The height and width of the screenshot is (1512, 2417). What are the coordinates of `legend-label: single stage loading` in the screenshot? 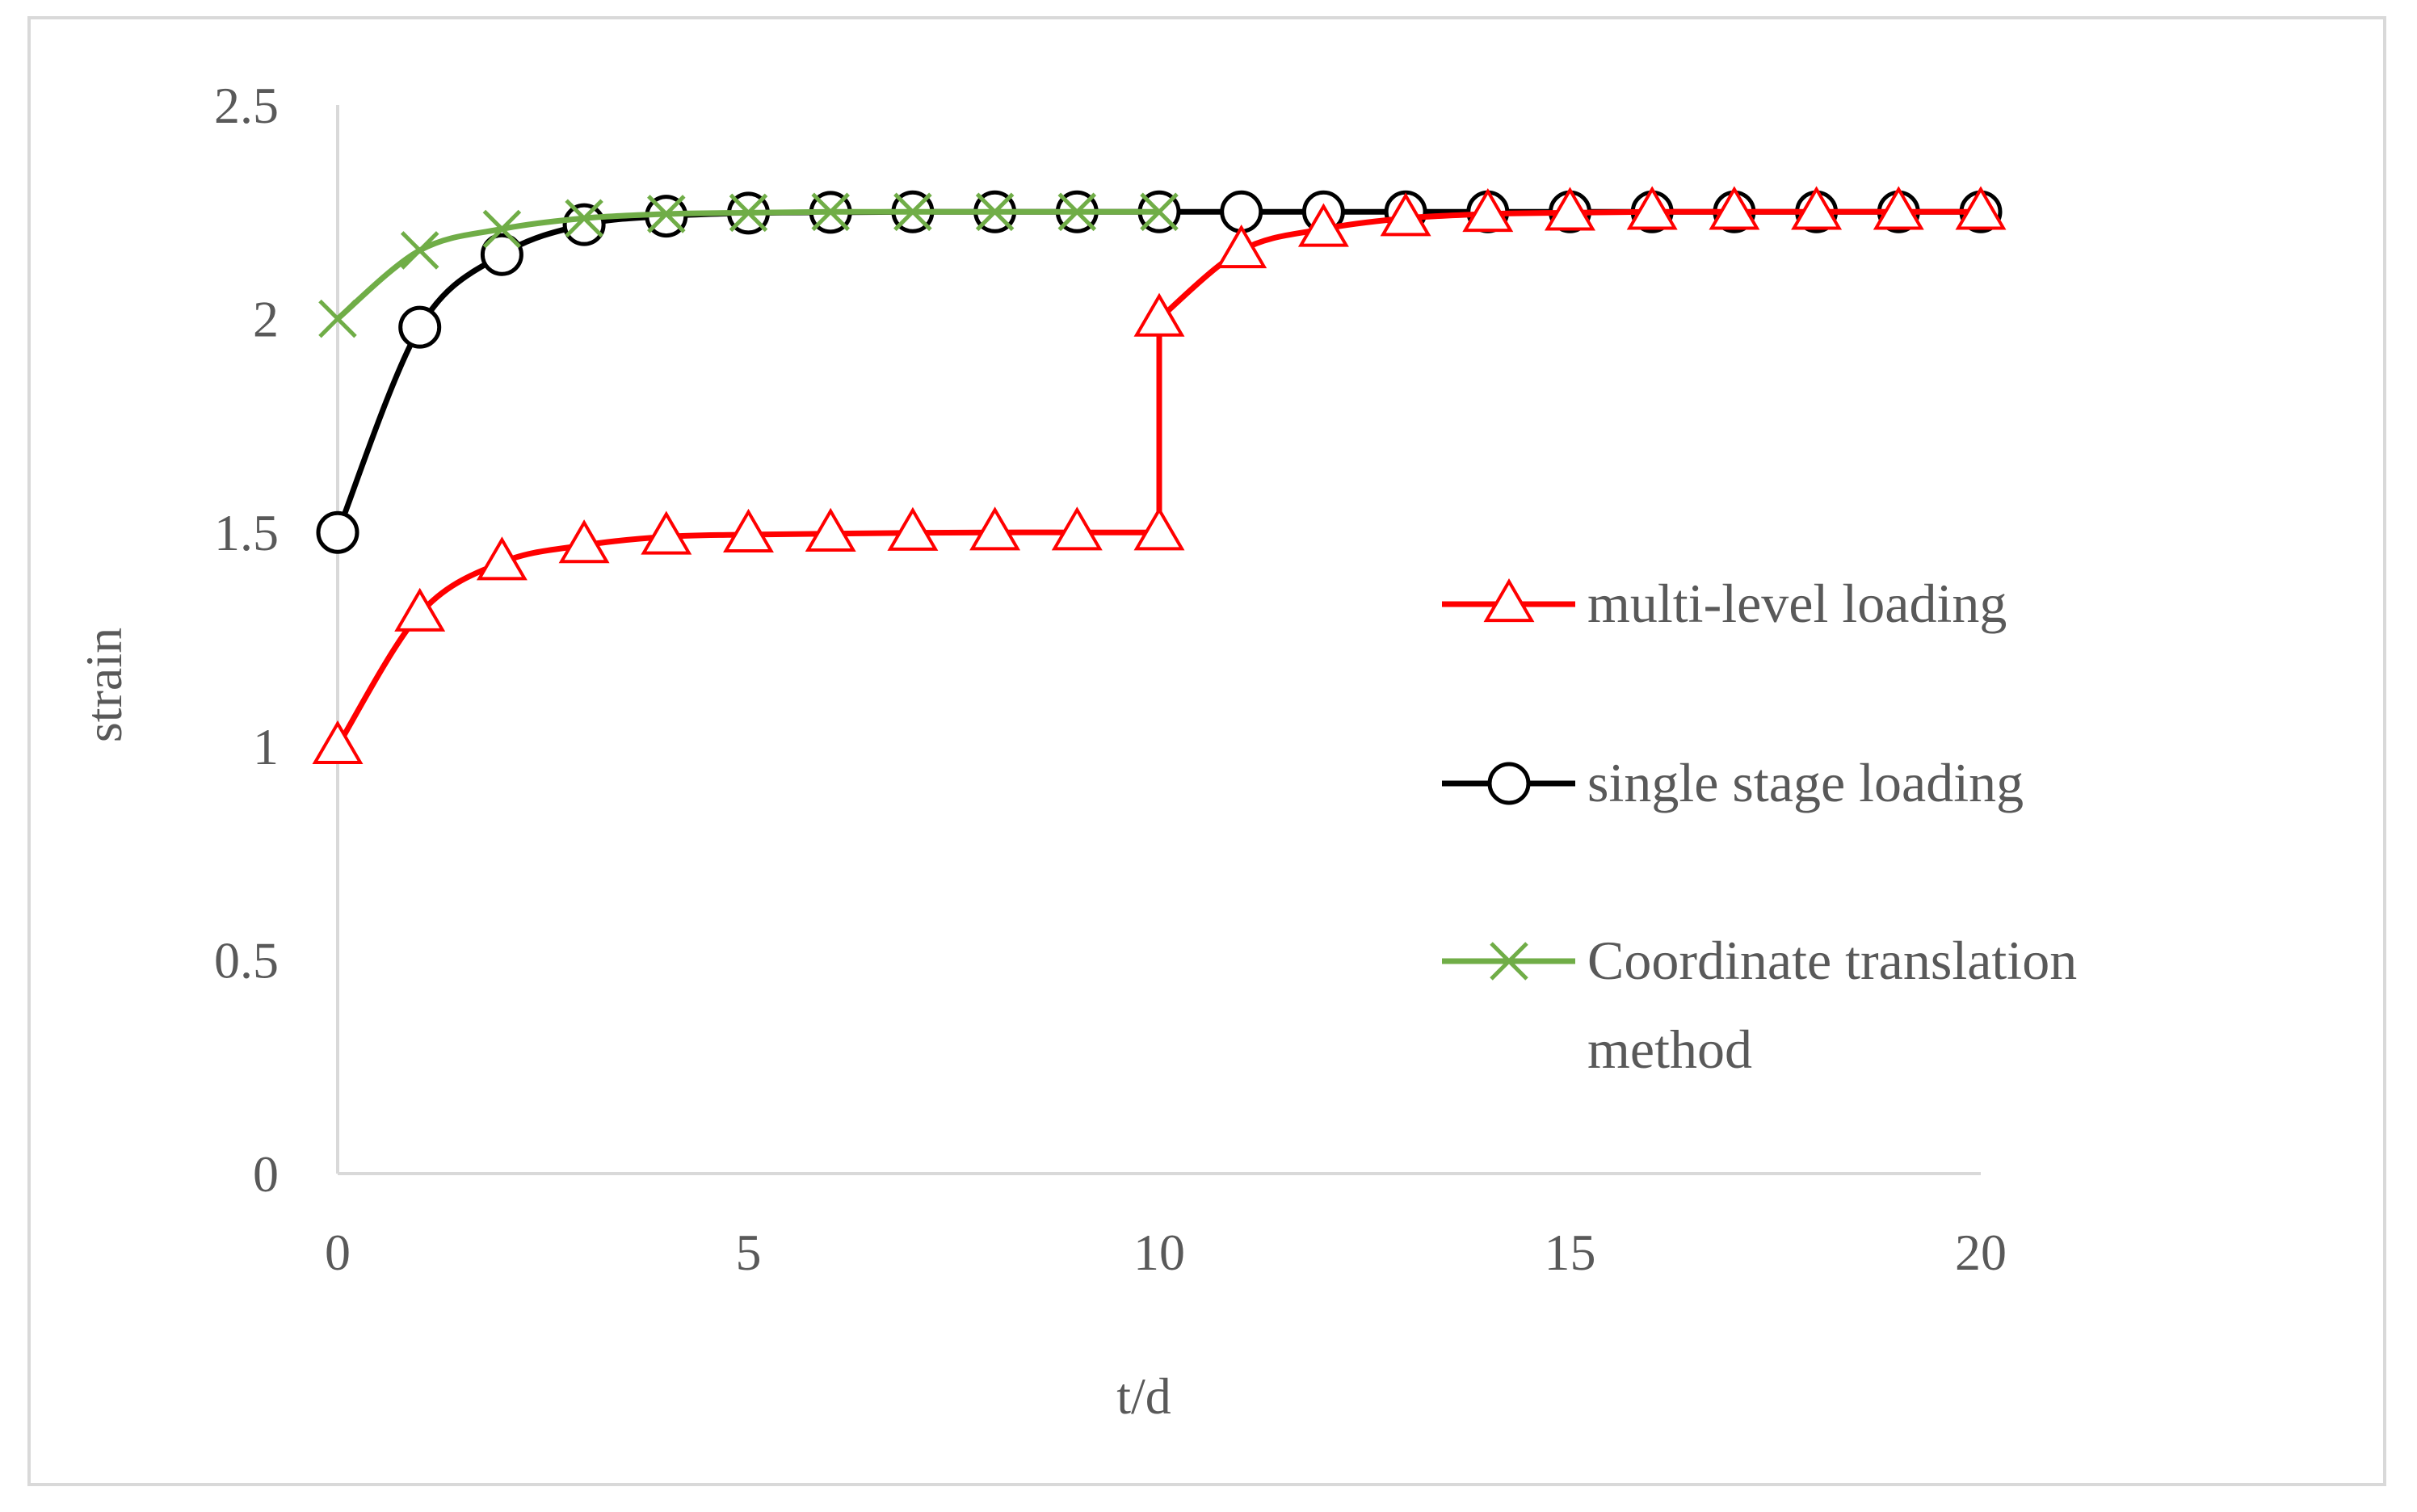 It's located at (1805, 782).